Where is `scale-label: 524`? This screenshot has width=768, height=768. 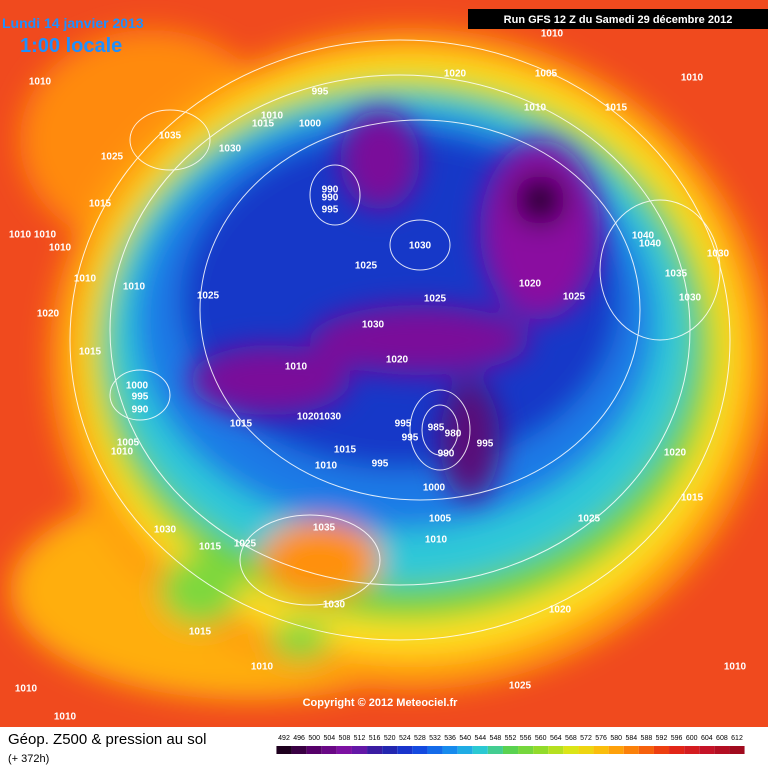
scale-label: 524 is located at coordinates (405, 738).